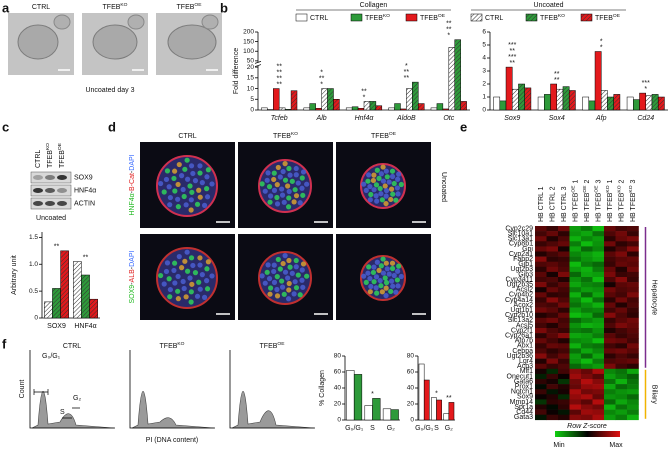 This screenshot has width=671, height=453. I want to click on legend-label-part: CTRL, so click(319, 18).